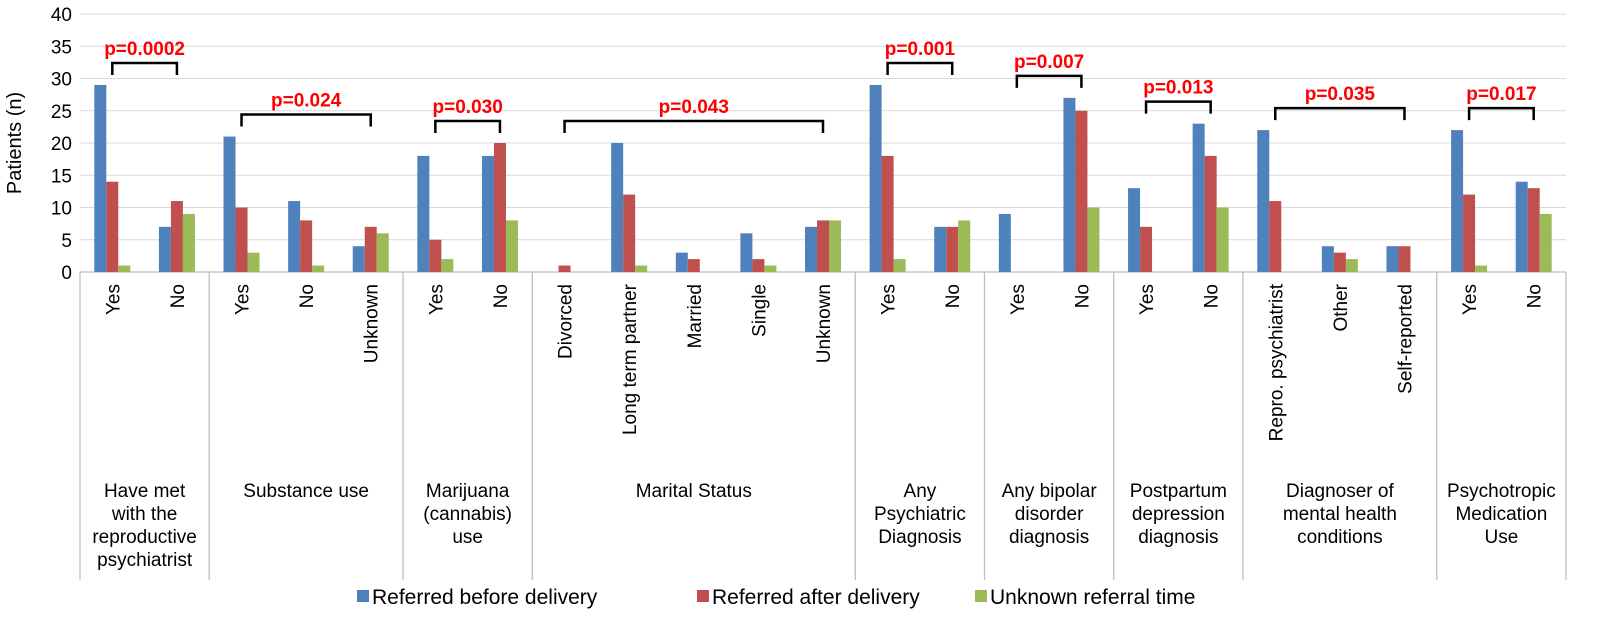 Image resolution: width=1599 pixels, height=631 pixels. Describe the element at coordinates (485, 597) in the screenshot. I see `legend-label: Referred before delivery` at that location.